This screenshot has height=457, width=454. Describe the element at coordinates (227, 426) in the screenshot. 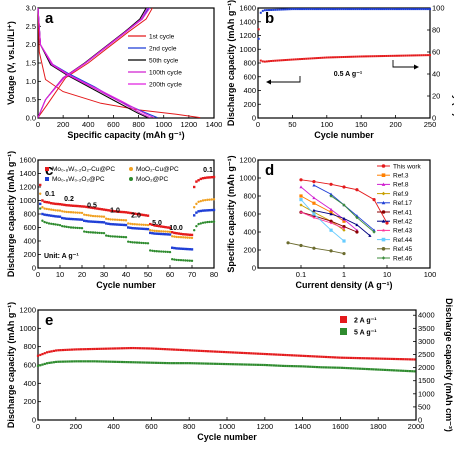

I see `x-tick-label: 1000` at that location.